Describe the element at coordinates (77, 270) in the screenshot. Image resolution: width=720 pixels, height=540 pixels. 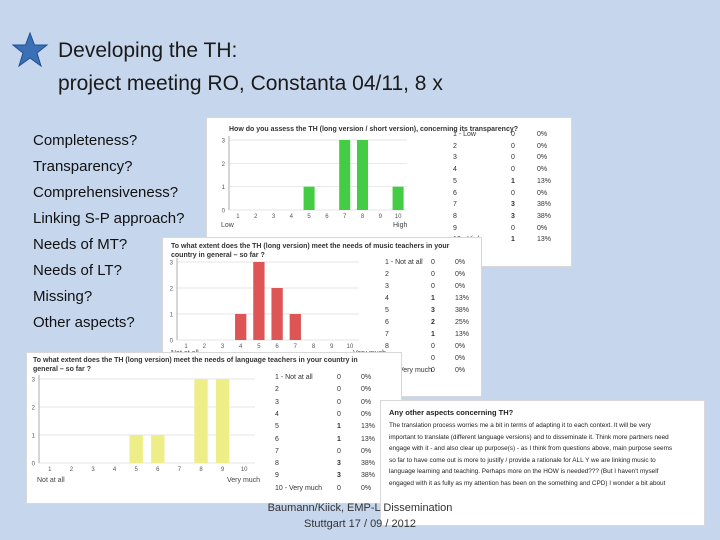
I see `bullet-item: Needs of LT?` at that location.